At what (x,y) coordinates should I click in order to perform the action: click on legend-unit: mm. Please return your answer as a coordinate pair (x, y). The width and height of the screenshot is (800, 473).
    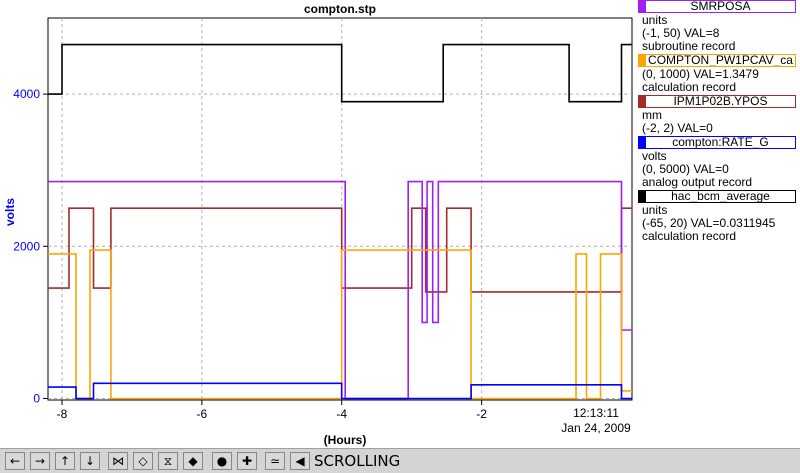
    Looking at the image, I should click on (652, 115).